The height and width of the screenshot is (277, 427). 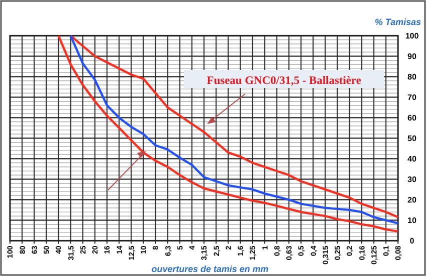 What do you see at coordinates (210, 269) in the screenshot?
I see `x-axis-title: ouvertures de tamis en mm` at bounding box center [210, 269].